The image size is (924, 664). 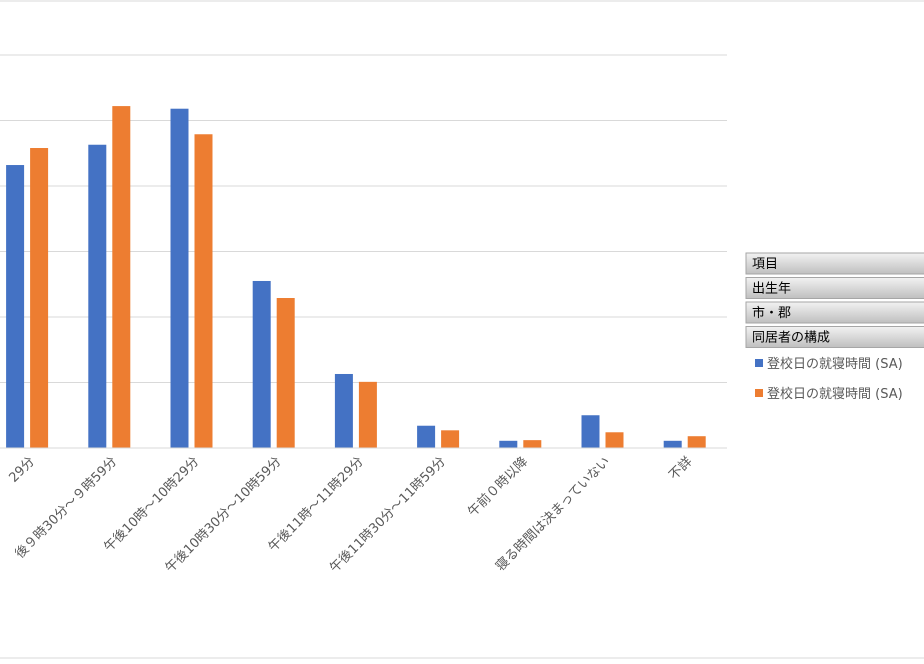 What do you see at coordinates (681, 469) in the screenshot?
I see `x-tick-label: 不詳` at bounding box center [681, 469].